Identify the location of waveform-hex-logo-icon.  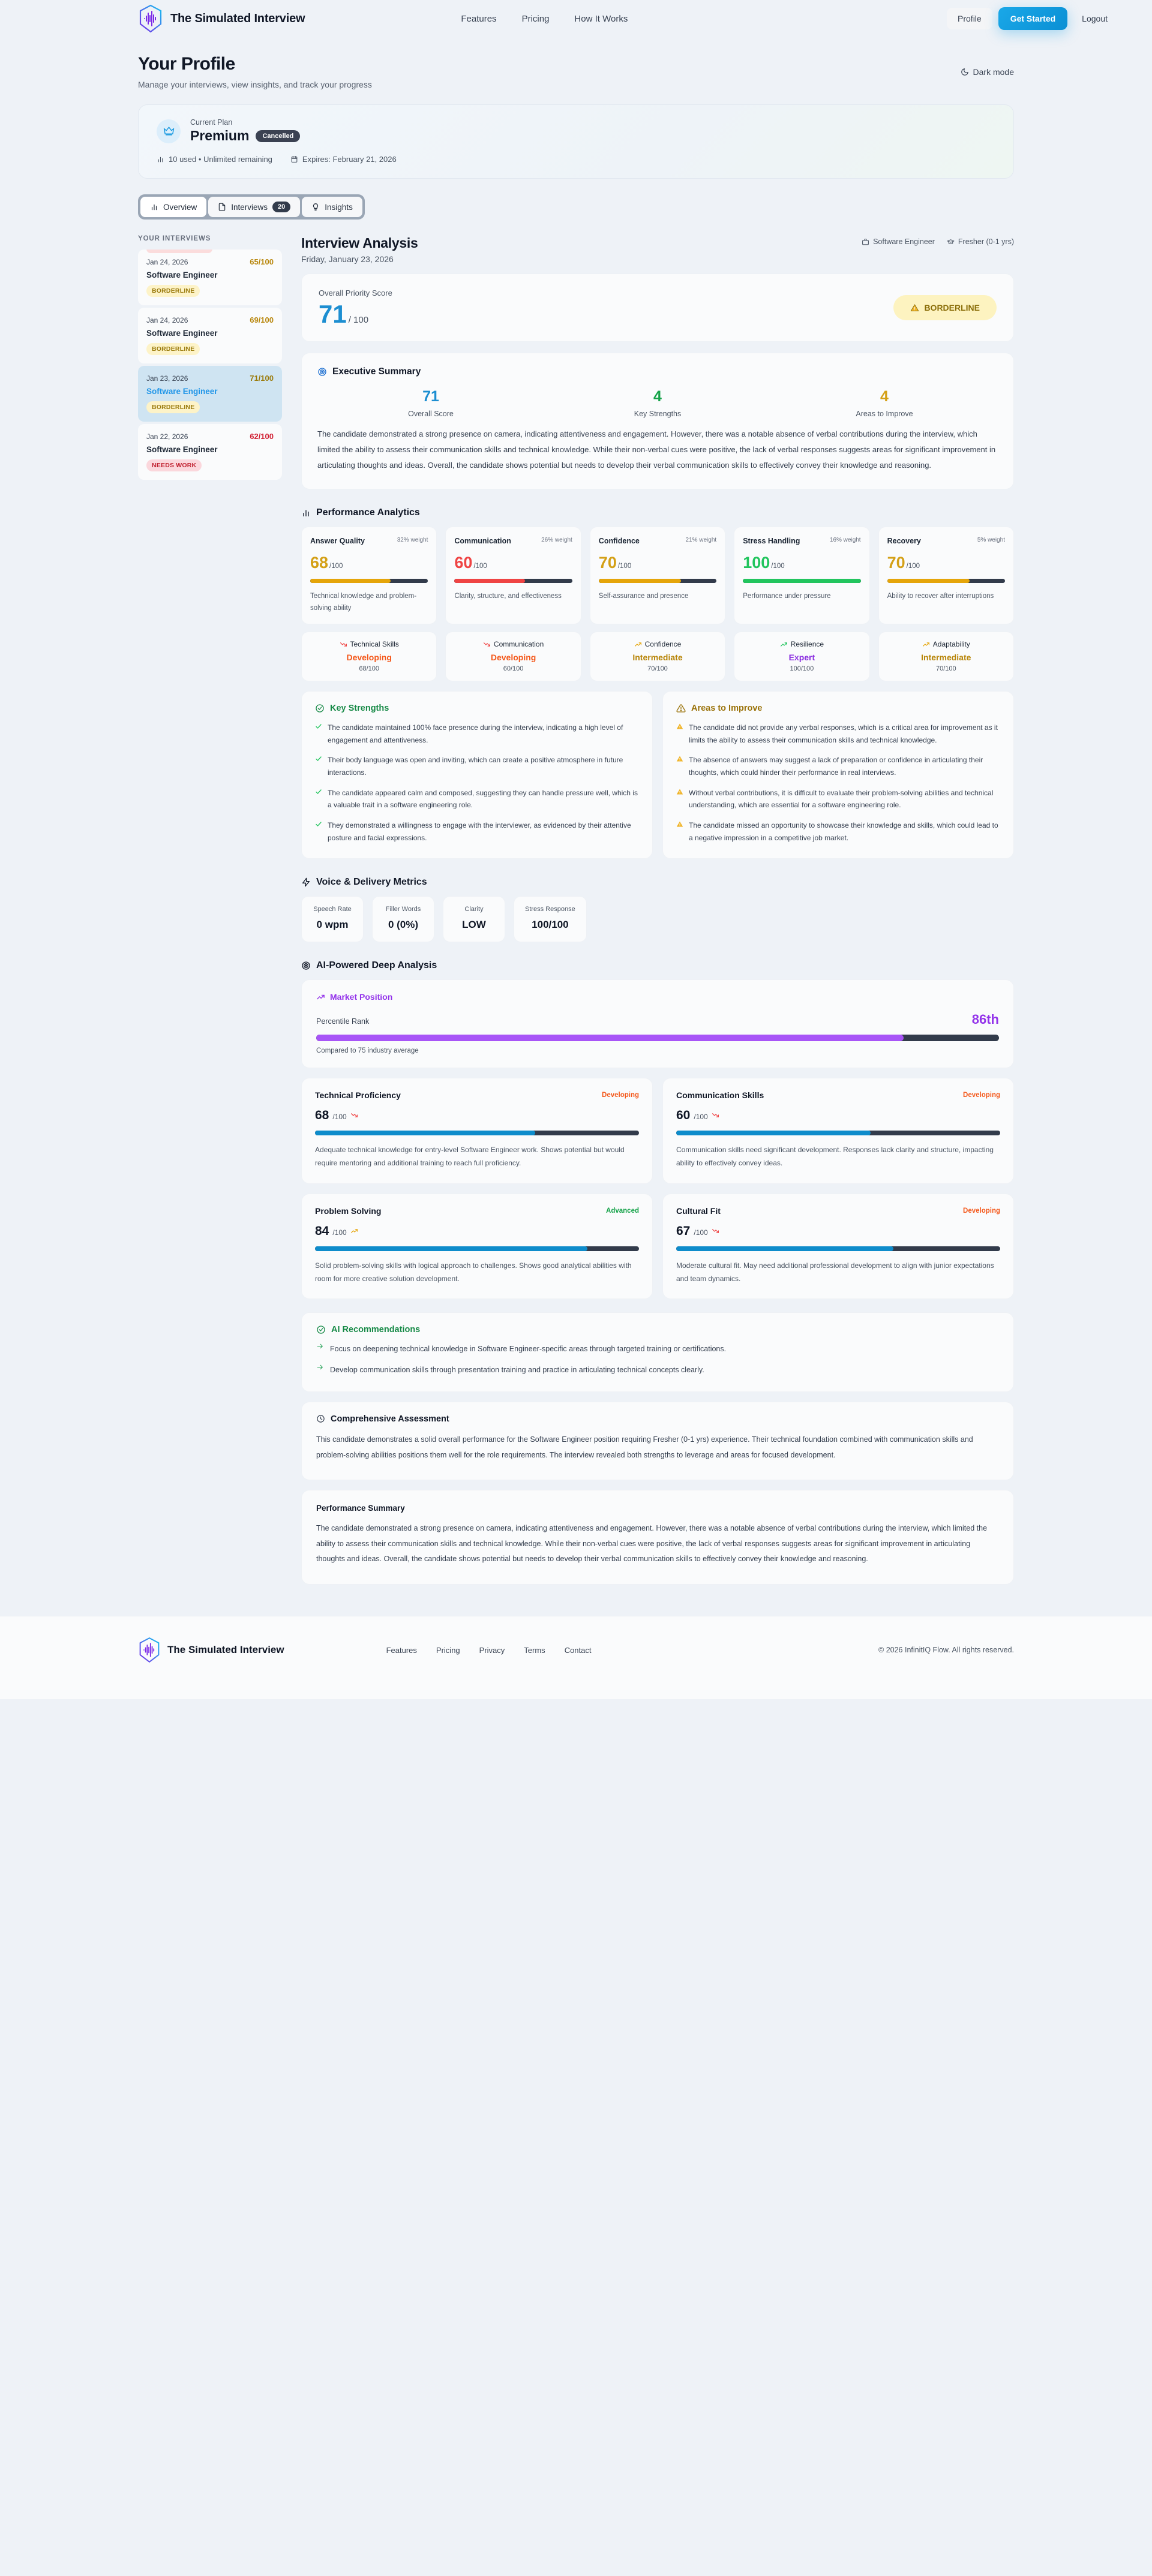
(149, 1650).